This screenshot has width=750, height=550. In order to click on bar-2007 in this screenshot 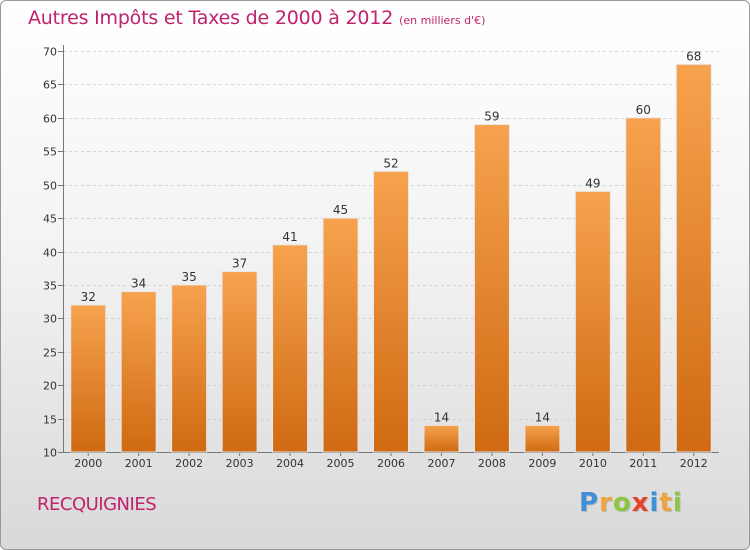, I will do `click(441, 438)`.